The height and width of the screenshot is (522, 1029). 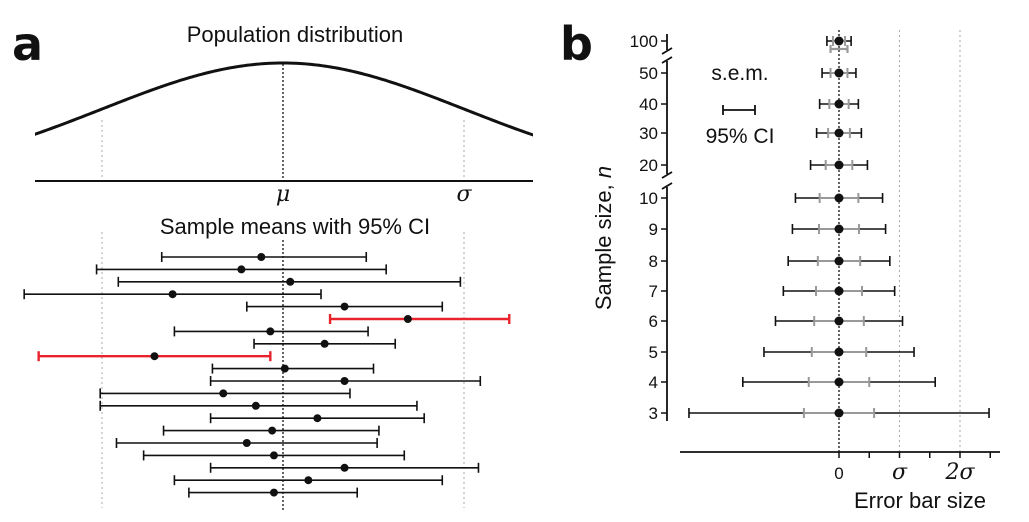 What do you see at coordinates (740, 136) in the screenshot?
I see `legend-ci-label: 95% CI` at bounding box center [740, 136].